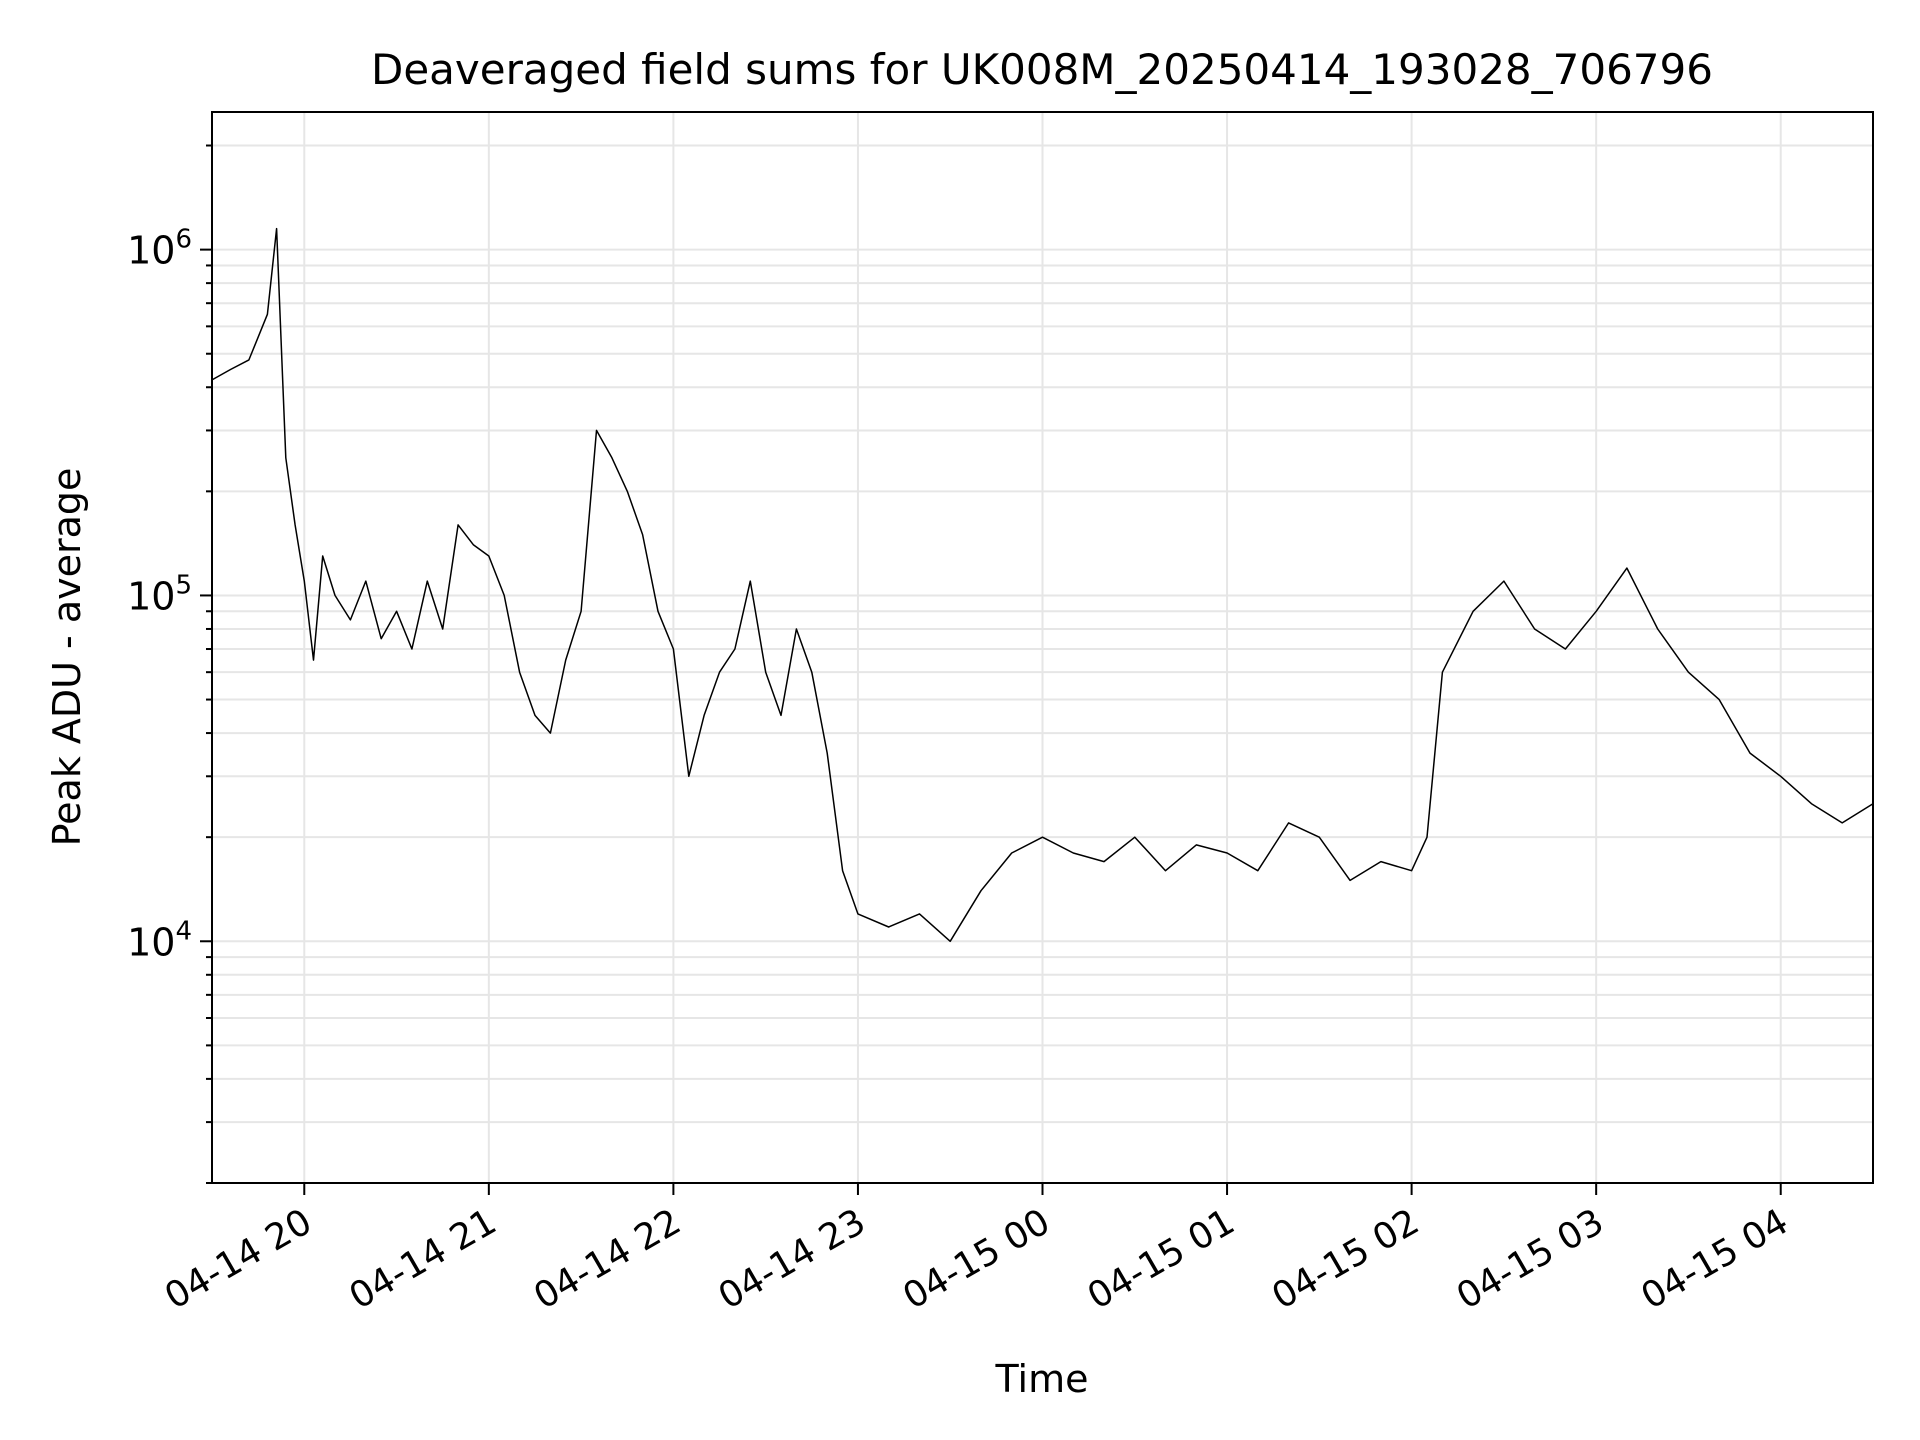 This screenshot has width=1920, height=1440. I want to click on y-axis-label: Peak ADU - average, so click(67, 657).